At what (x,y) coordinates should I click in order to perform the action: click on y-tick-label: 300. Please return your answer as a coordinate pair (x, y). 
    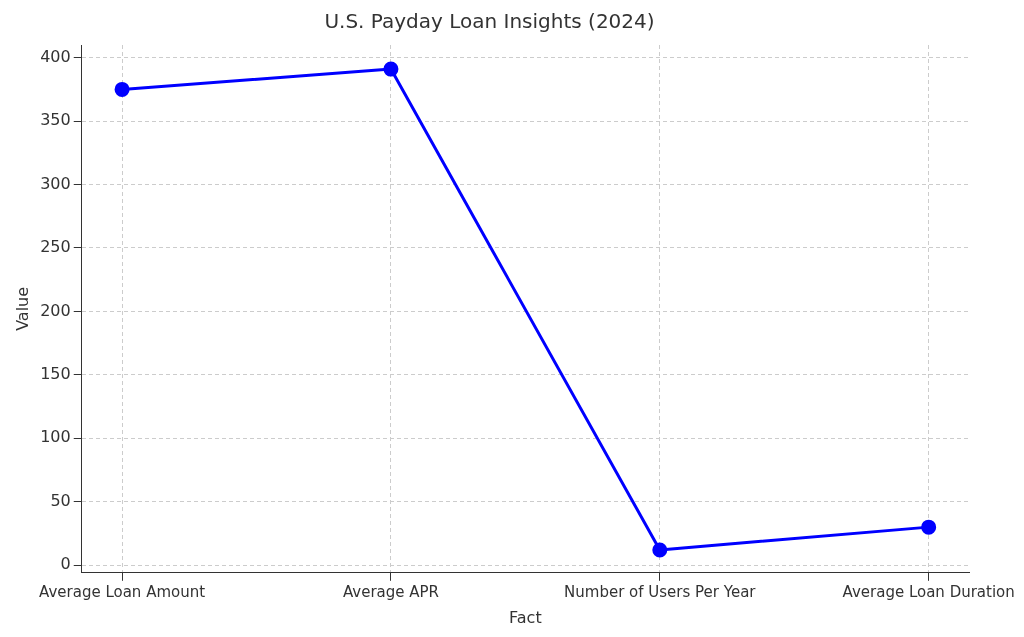
    Looking at the image, I should click on (55, 183).